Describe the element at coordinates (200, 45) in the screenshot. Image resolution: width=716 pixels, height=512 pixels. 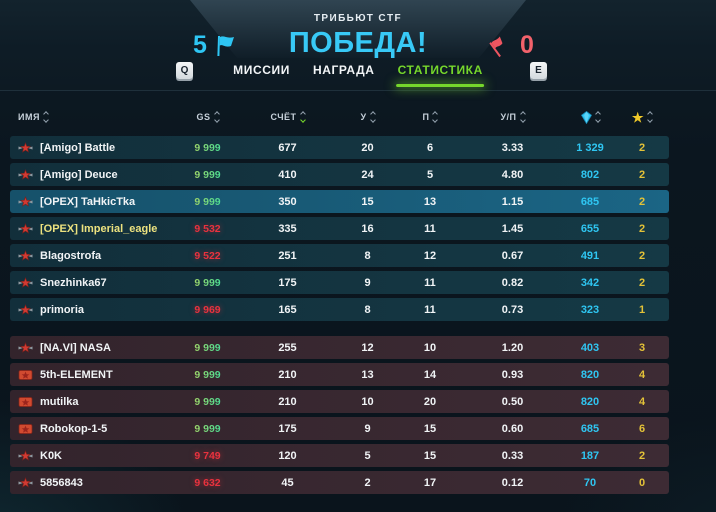
I see `blue-flag-count: 5` at that location.